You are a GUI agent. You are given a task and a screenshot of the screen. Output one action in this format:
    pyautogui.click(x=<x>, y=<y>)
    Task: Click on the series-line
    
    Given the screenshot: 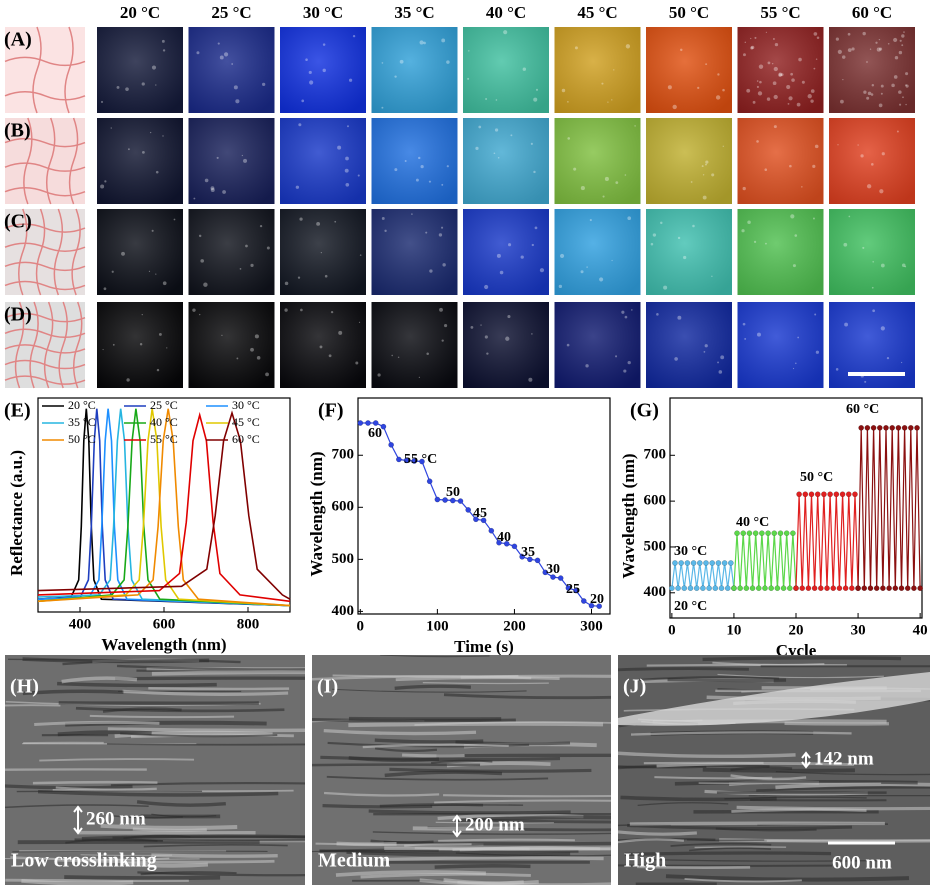 What is the action you would take?
    pyautogui.click(x=164, y=507)
    